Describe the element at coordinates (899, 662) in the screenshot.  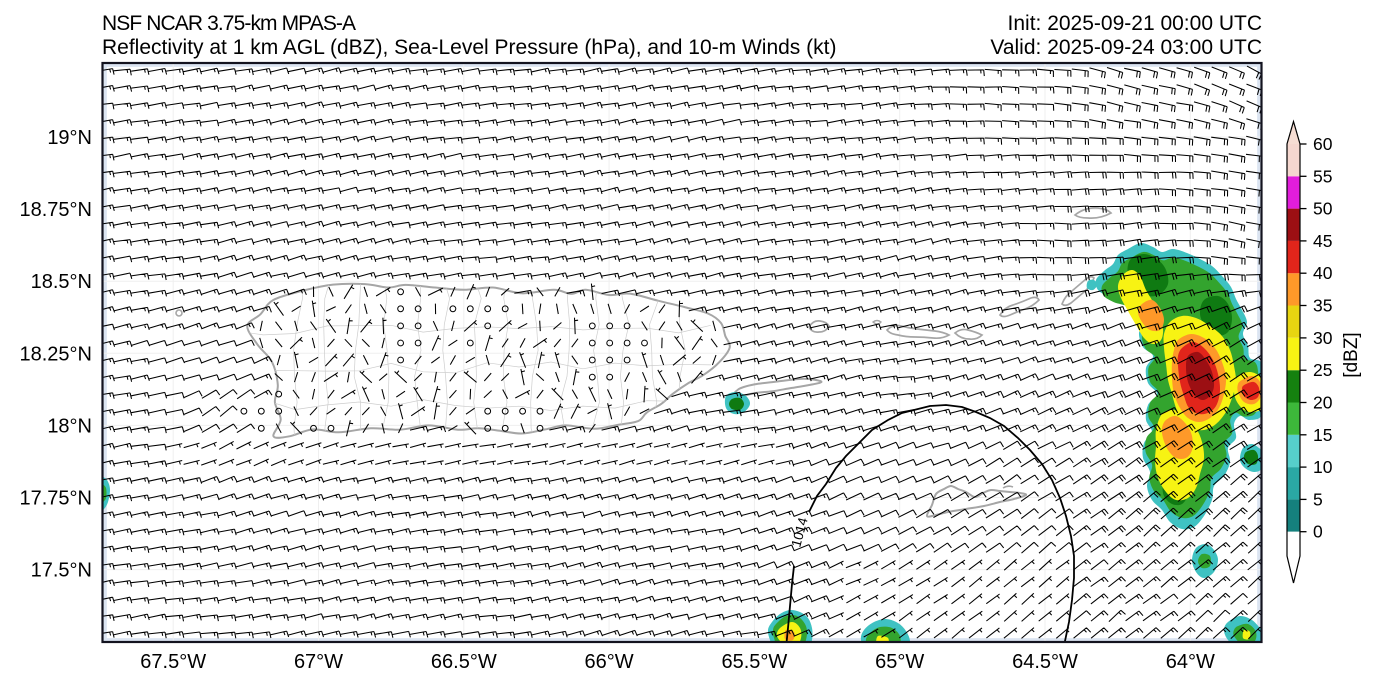
I see `svg-text: 65°W` at that location.